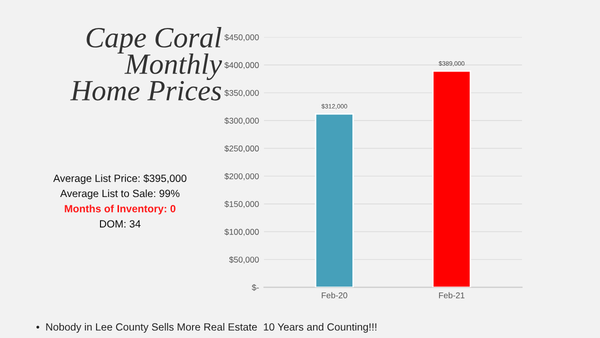 The width and height of the screenshot is (600, 338). What do you see at coordinates (120, 194) in the screenshot?
I see `text: Average List to Sale: 99%` at bounding box center [120, 194].